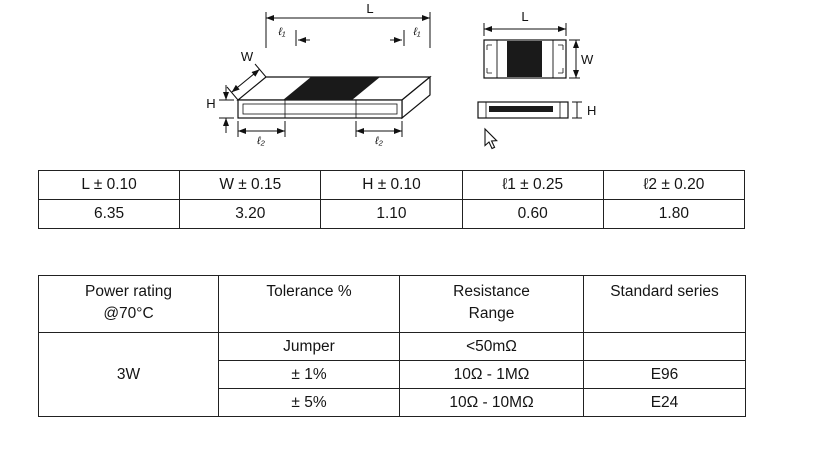  Describe the element at coordinates (491, 402) in the screenshot. I see `resistance-range-5pct: 10Ω - 10MΩ` at that location.